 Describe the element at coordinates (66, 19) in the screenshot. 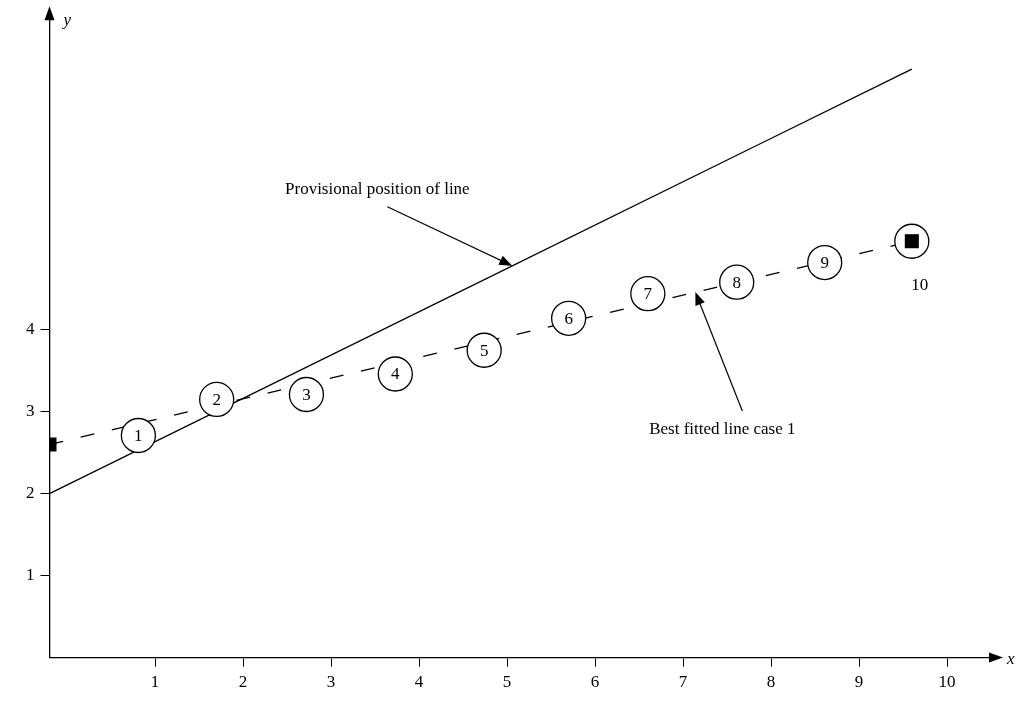

I see `y-axis-title: y` at that location.